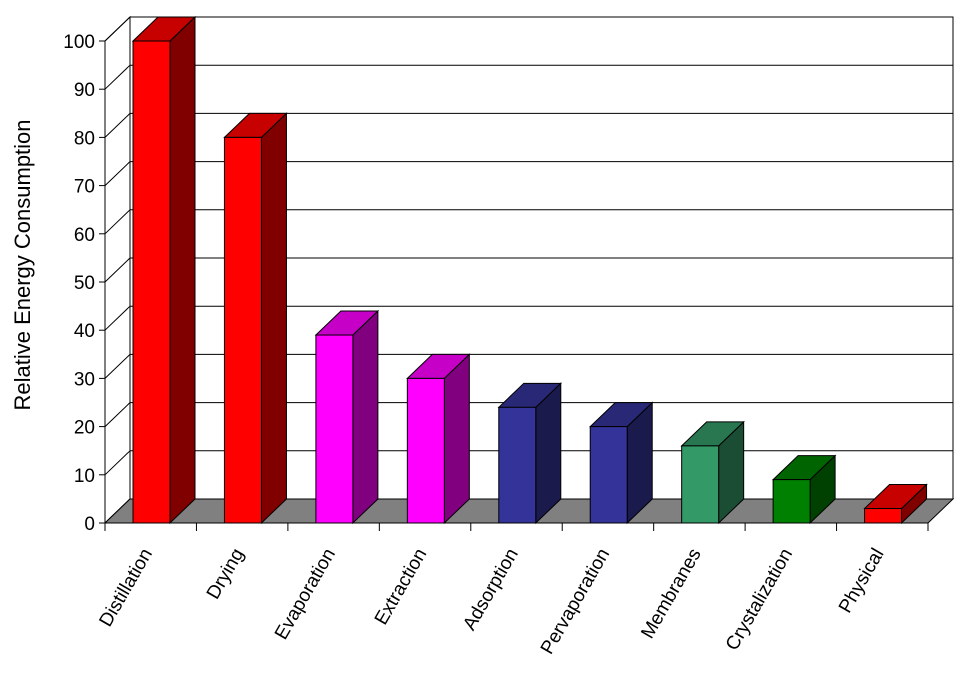 This screenshot has width=968, height=693. What do you see at coordinates (126, 587) in the screenshot?
I see `x-tick-label: Distillation` at bounding box center [126, 587].